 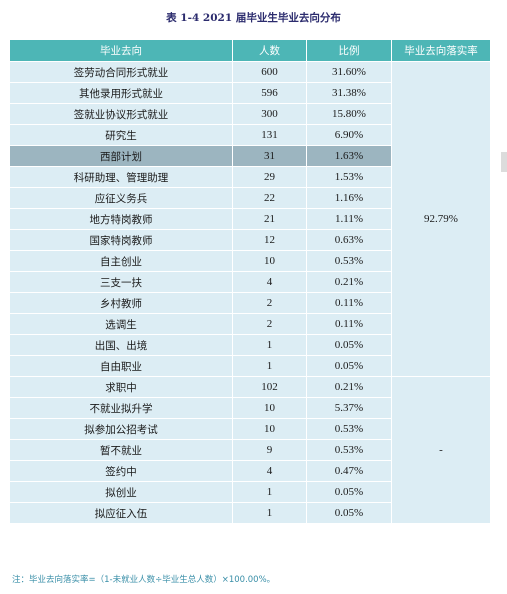 I want to click on table-row: 三支一扶 4 0.21%, so click(x=250, y=282).